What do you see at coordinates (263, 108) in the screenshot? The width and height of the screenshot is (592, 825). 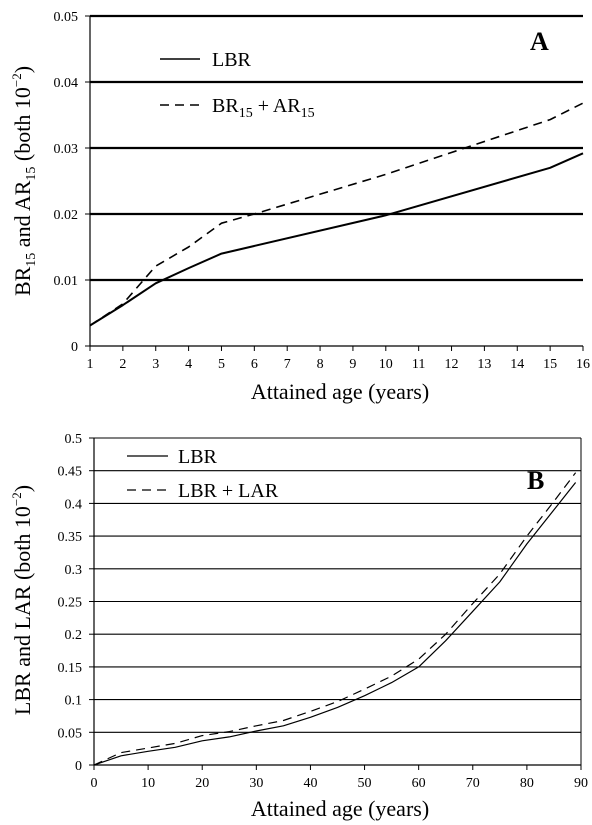 I see `legend-a-brar-label: BR15 + AR15` at bounding box center [263, 108].